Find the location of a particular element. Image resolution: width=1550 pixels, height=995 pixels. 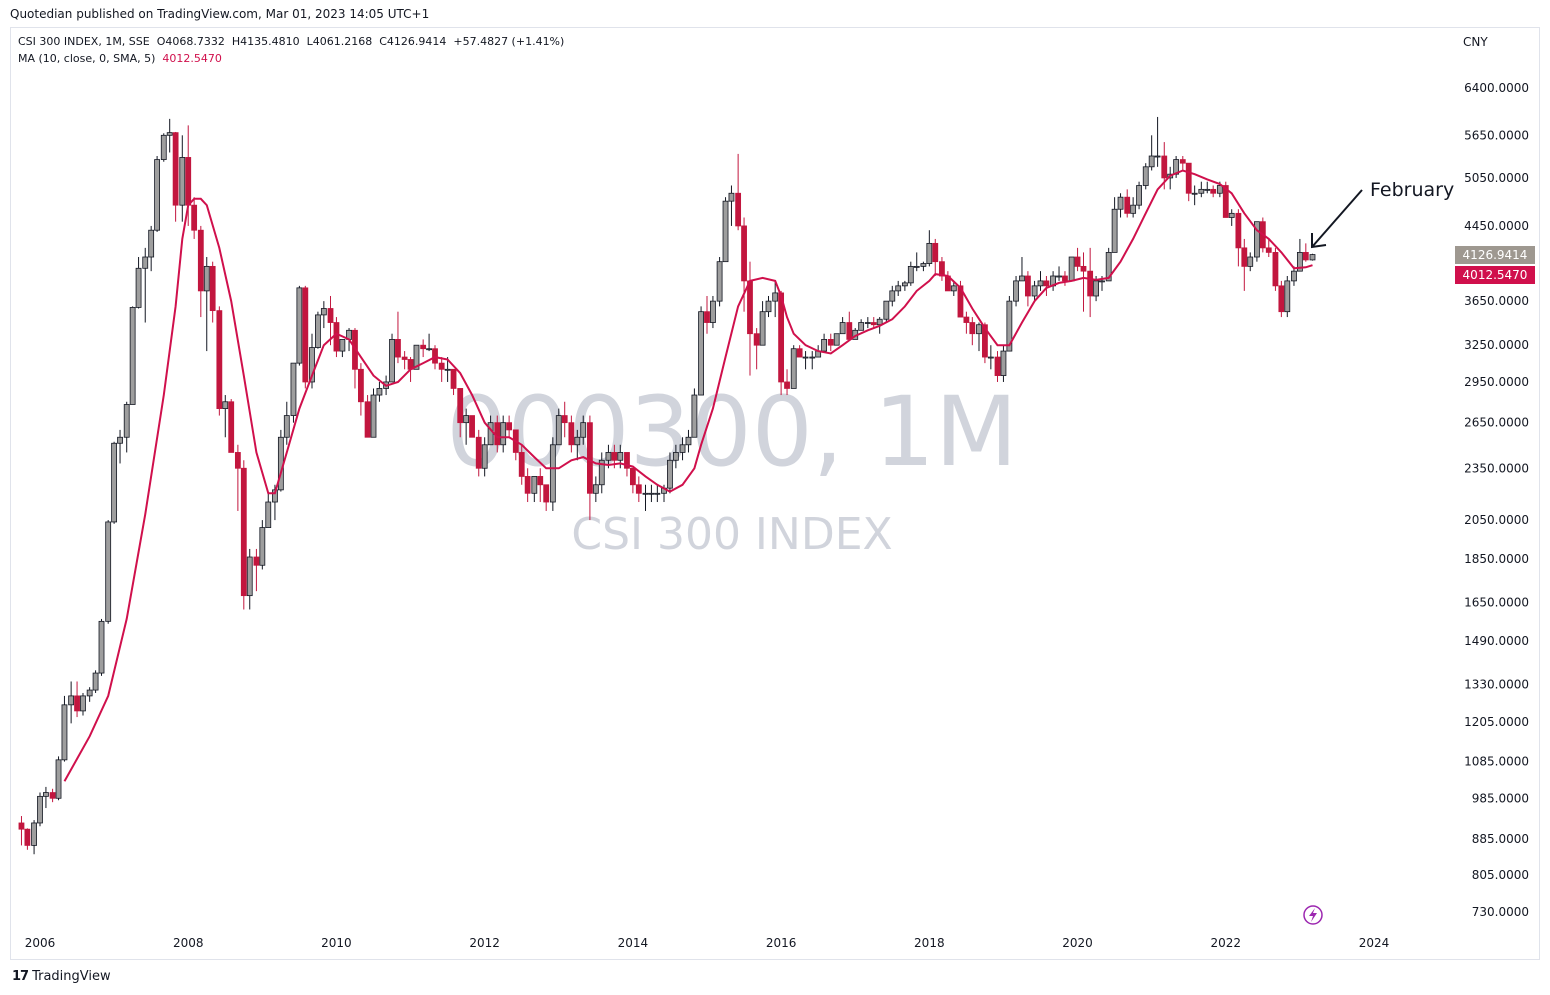

y-tick-label: 2650.0000 is located at coordinates (1496, 423).